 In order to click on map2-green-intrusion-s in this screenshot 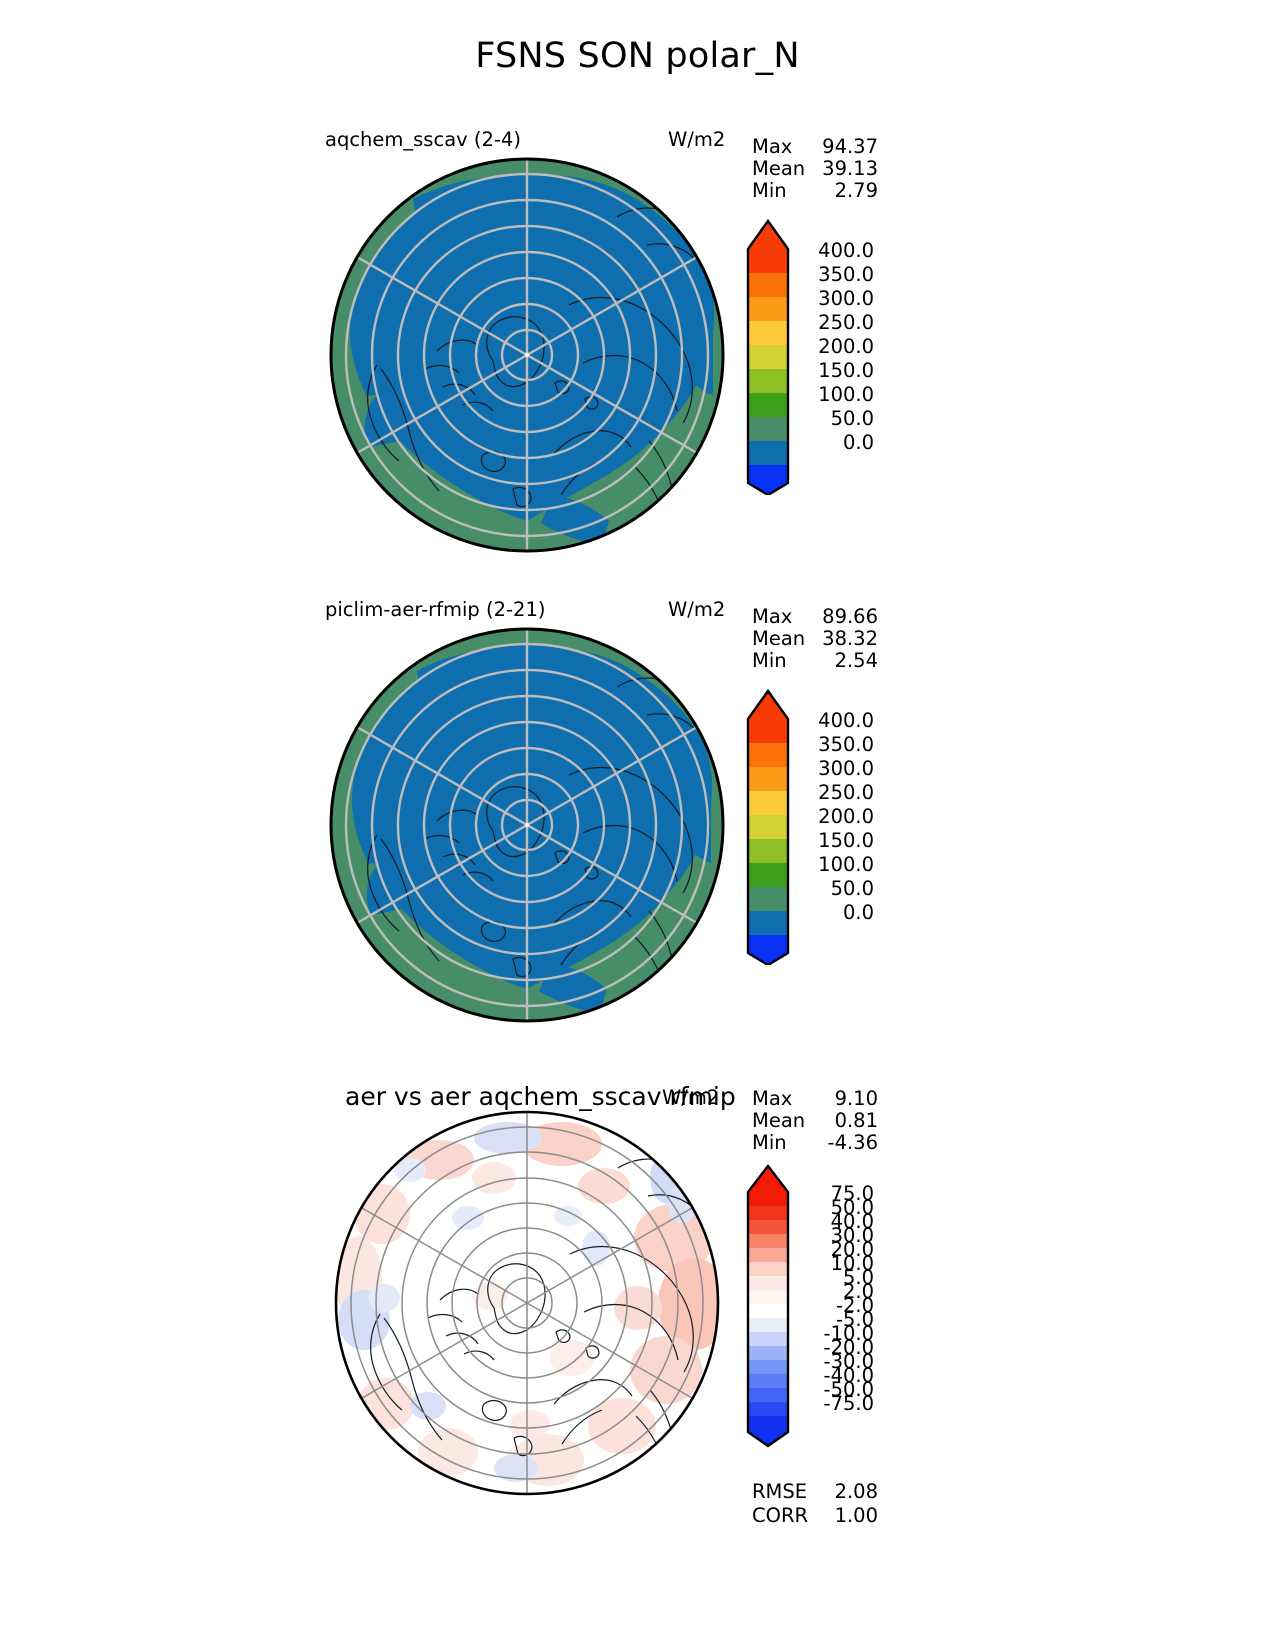, I will do `click(628, 973)`.